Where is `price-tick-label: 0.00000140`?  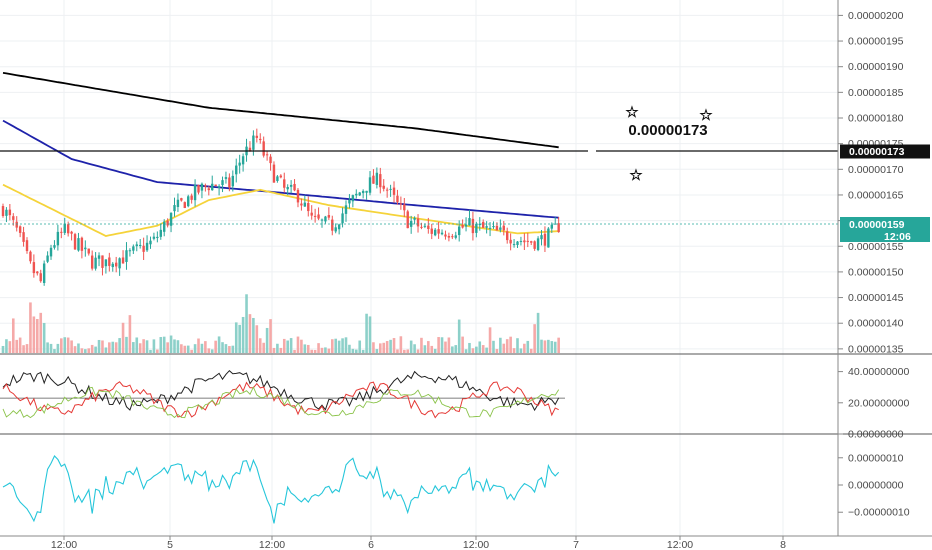 price-tick-label: 0.00000140 is located at coordinates (876, 324).